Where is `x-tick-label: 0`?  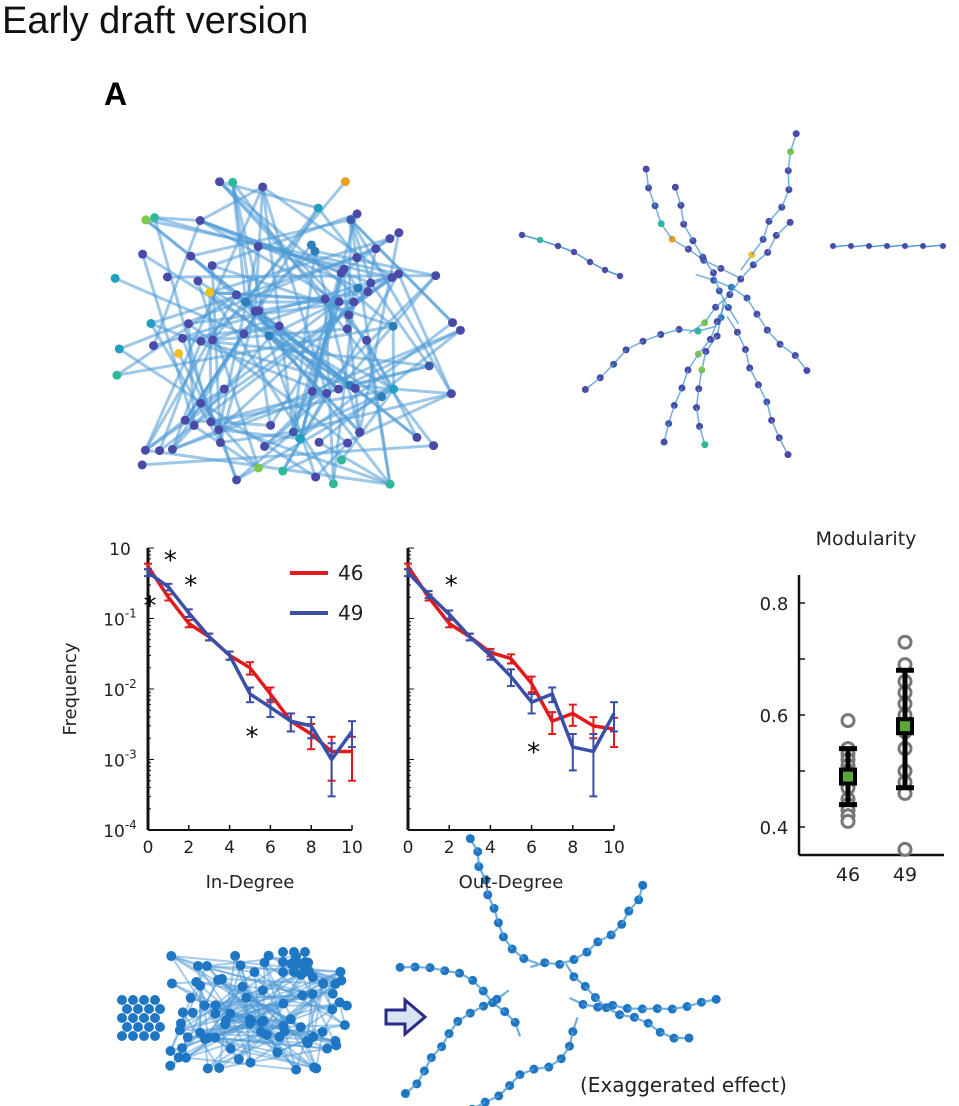 x-tick-label: 0 is located at coordinates (408, 848).